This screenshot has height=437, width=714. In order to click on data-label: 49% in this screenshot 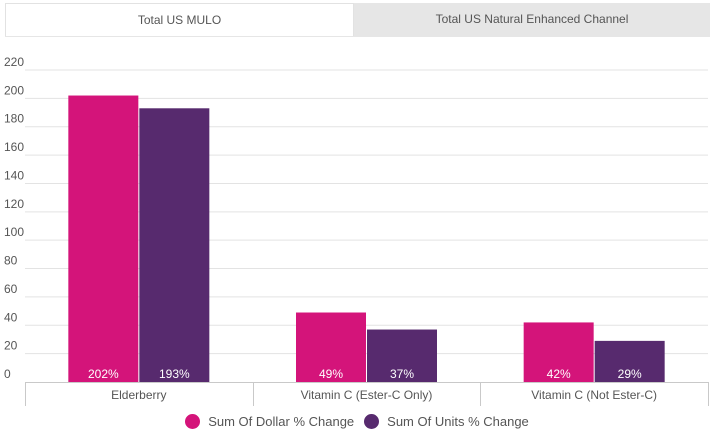, I will do `click(331, 374)`.